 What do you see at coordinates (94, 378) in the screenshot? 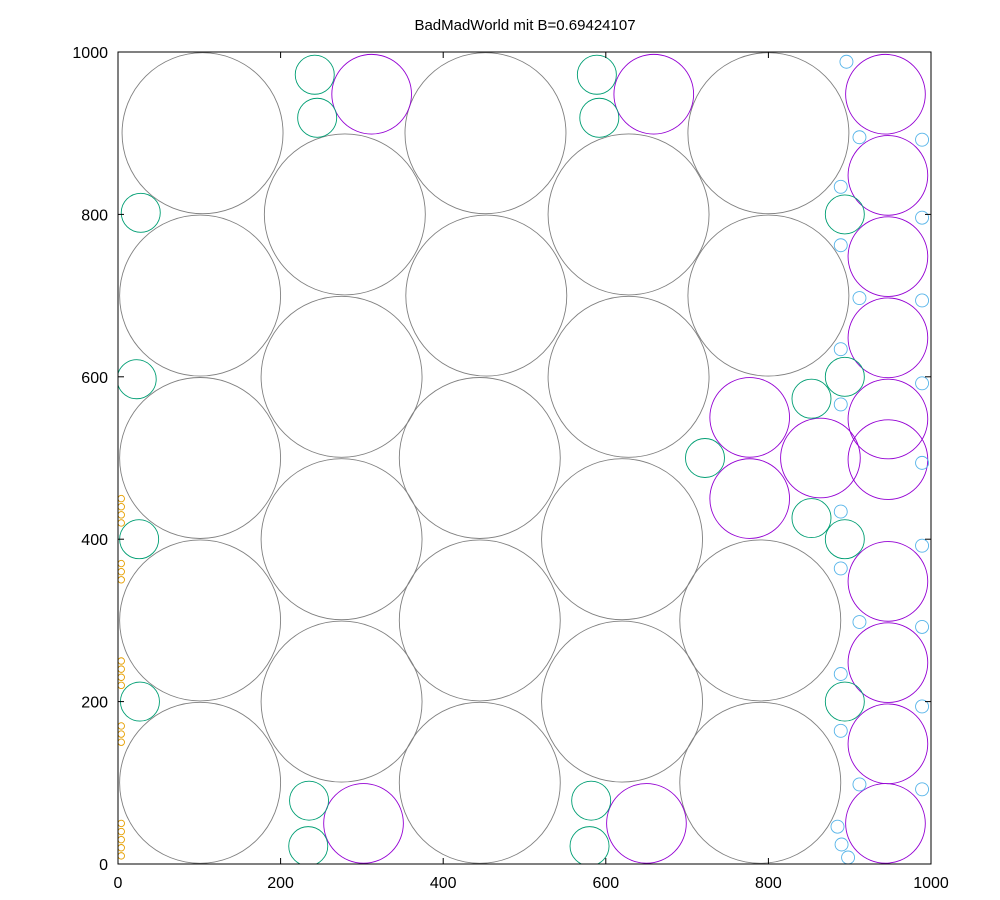
I see `y-tick-label-600: 600` at bounding box center [94, 378].